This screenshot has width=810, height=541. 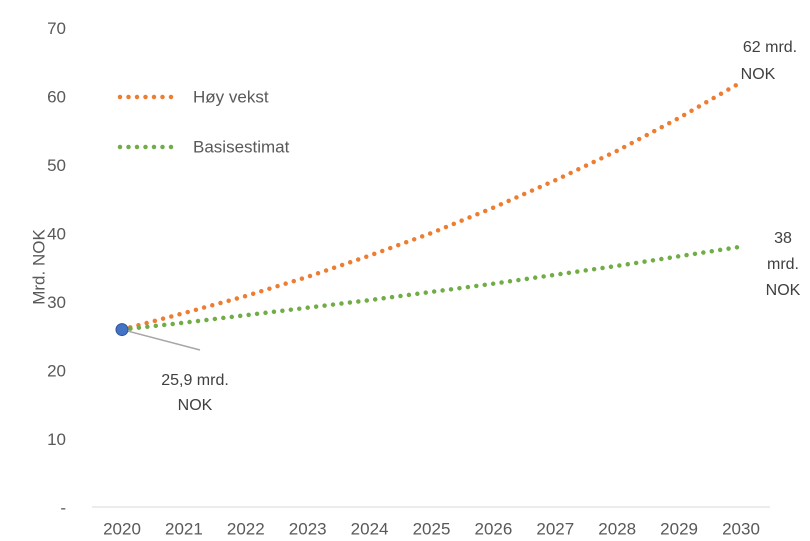 I want to click on y-tick-label: 40, so click(x=56, y=233).